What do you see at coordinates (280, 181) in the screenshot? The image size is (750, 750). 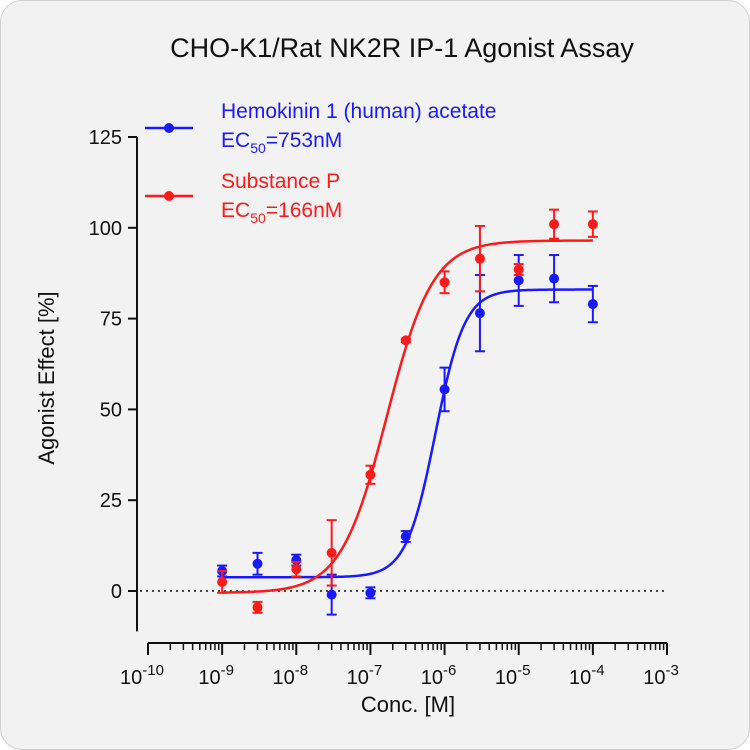 I see `legend-label-substance-p: Substance P` at bounding box center [280, 181].